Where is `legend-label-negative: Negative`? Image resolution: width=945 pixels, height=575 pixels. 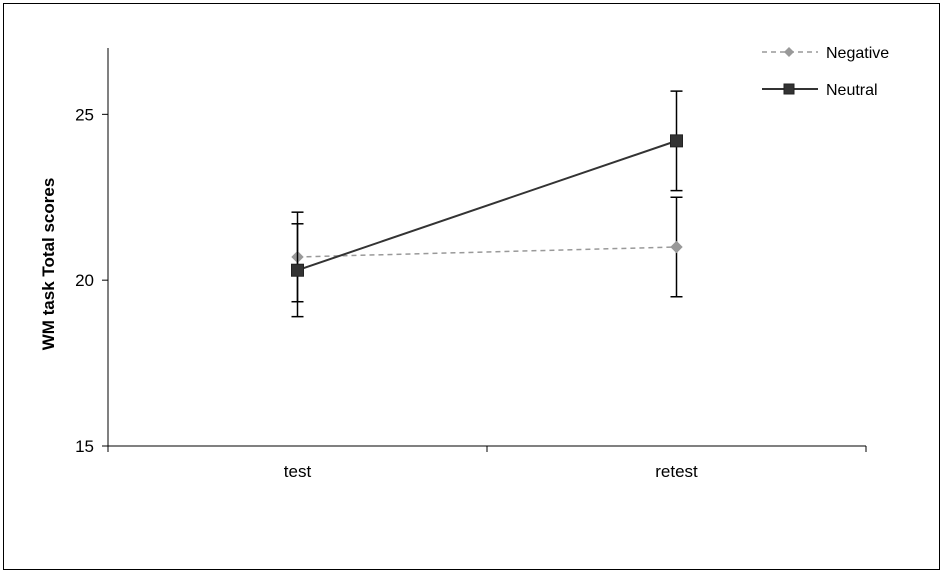
legend-label-negative: Negative is located at coordinates (857, 53).